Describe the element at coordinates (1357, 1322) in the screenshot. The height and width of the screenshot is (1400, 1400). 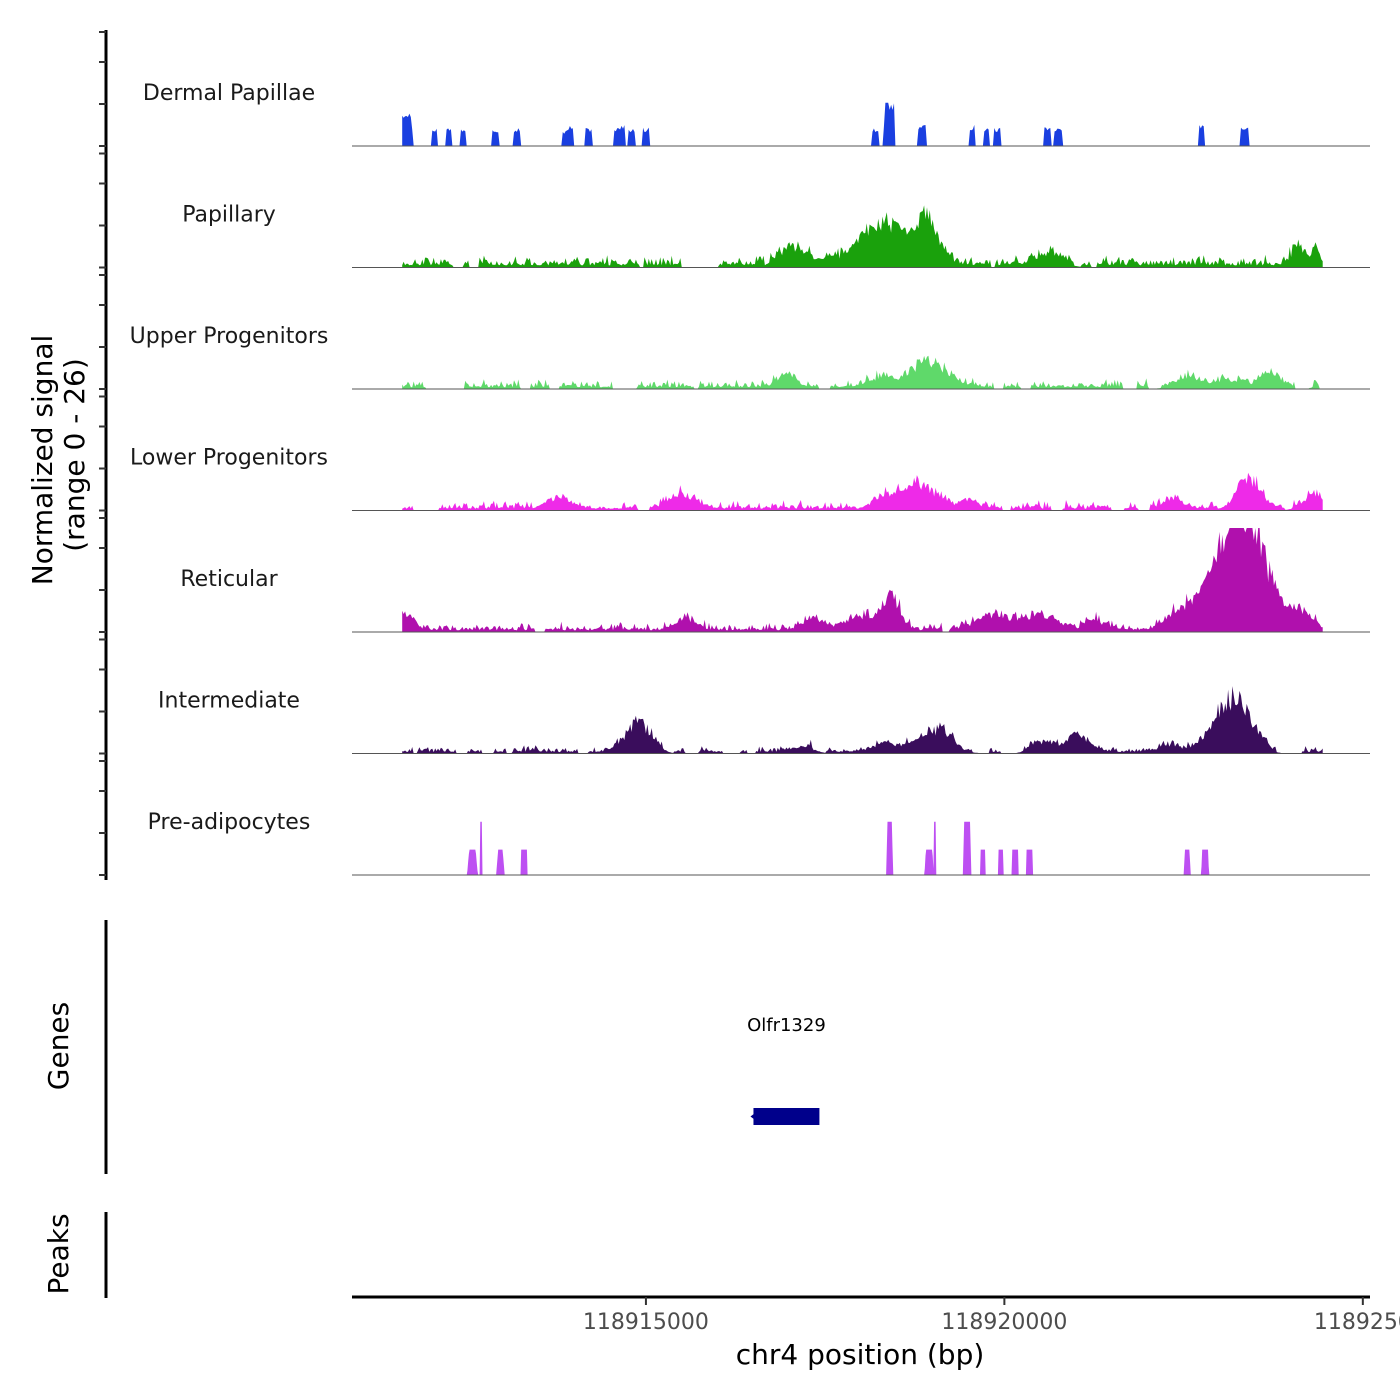
I see `x-tick-label: 1189250` at that location.